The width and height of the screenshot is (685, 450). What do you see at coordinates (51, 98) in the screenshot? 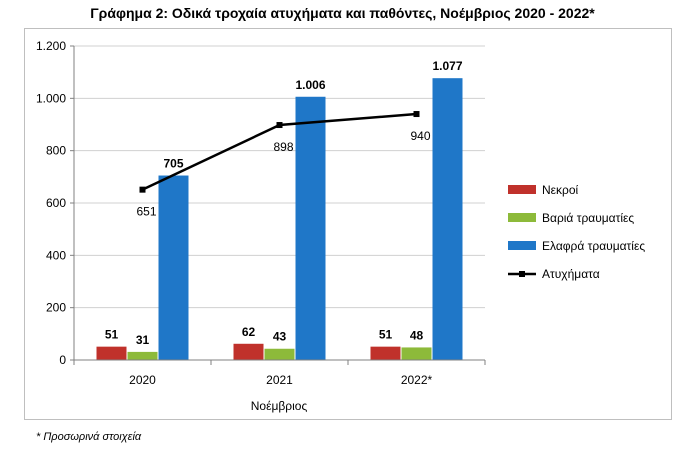
I see `y-tick-label: 1.000` at bounding box center [51, 98].